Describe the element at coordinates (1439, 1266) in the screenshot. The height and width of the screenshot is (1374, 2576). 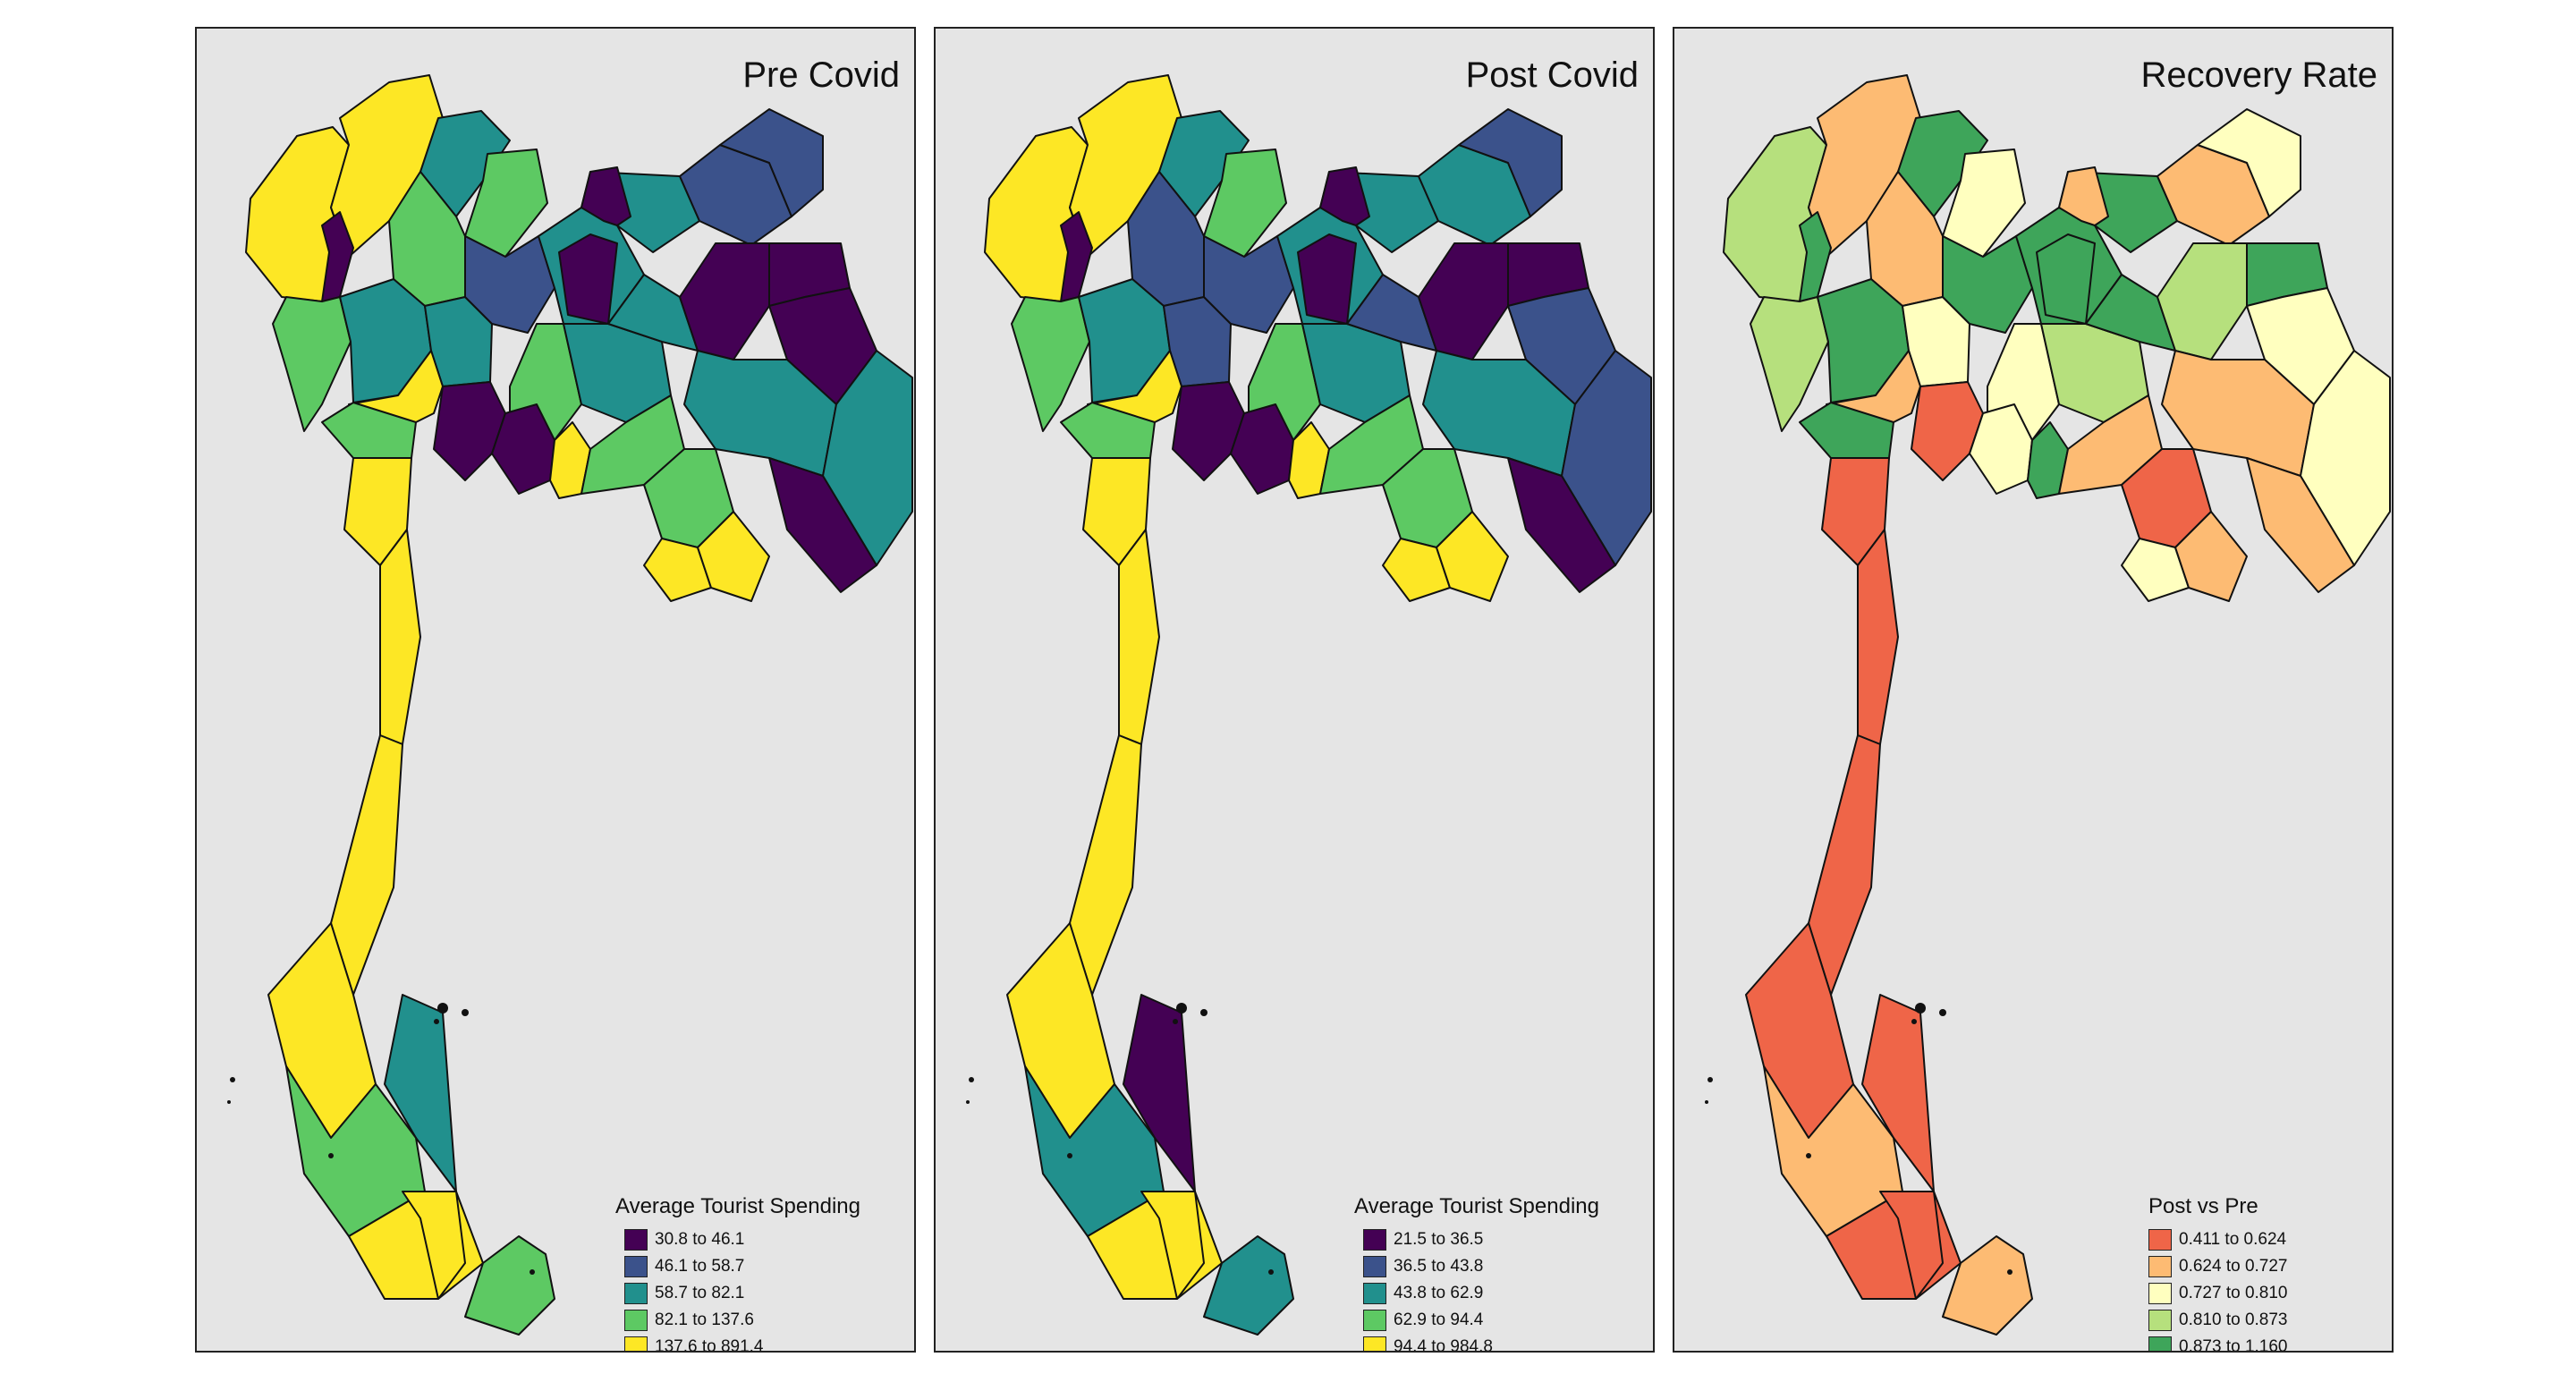
I see `legend-label: 36.5 to 43.8` at that location.